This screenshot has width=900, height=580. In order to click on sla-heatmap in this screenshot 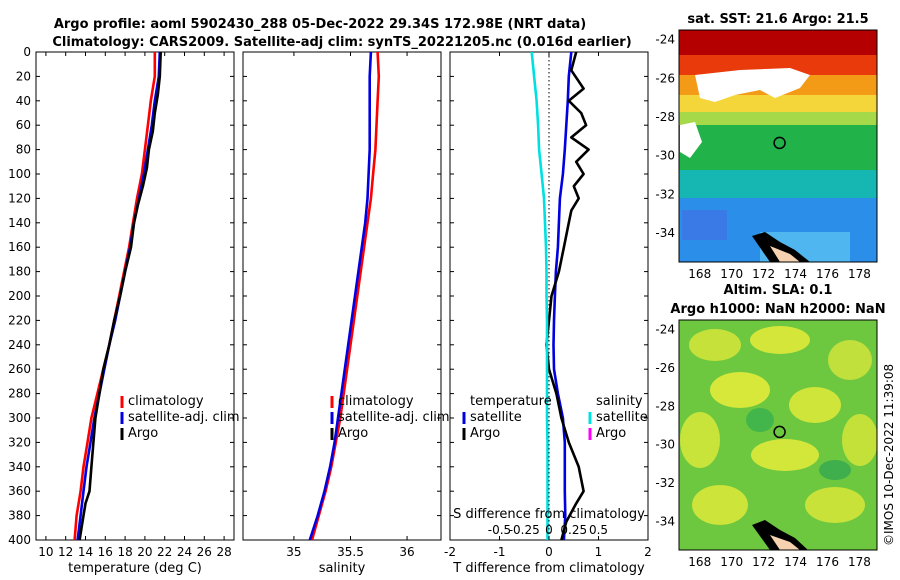, I will do `click(778, 435)`.